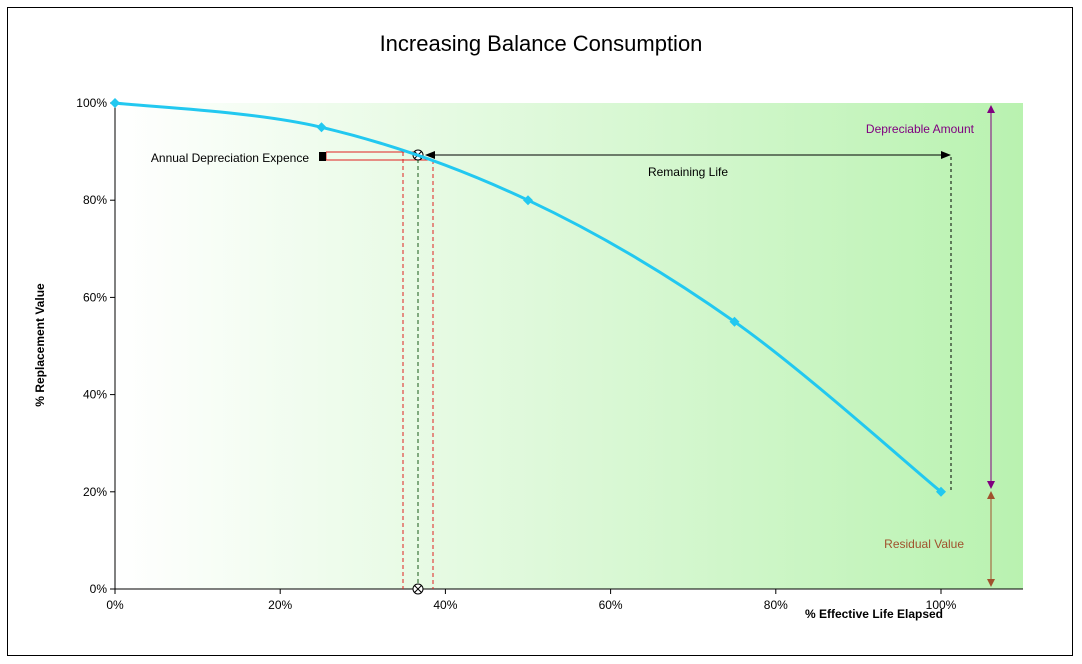  What do you see at coordinates (924, 544) in the screenshot?
I see `residual-value-label: Residual Value` at bounding box center [924, 544].